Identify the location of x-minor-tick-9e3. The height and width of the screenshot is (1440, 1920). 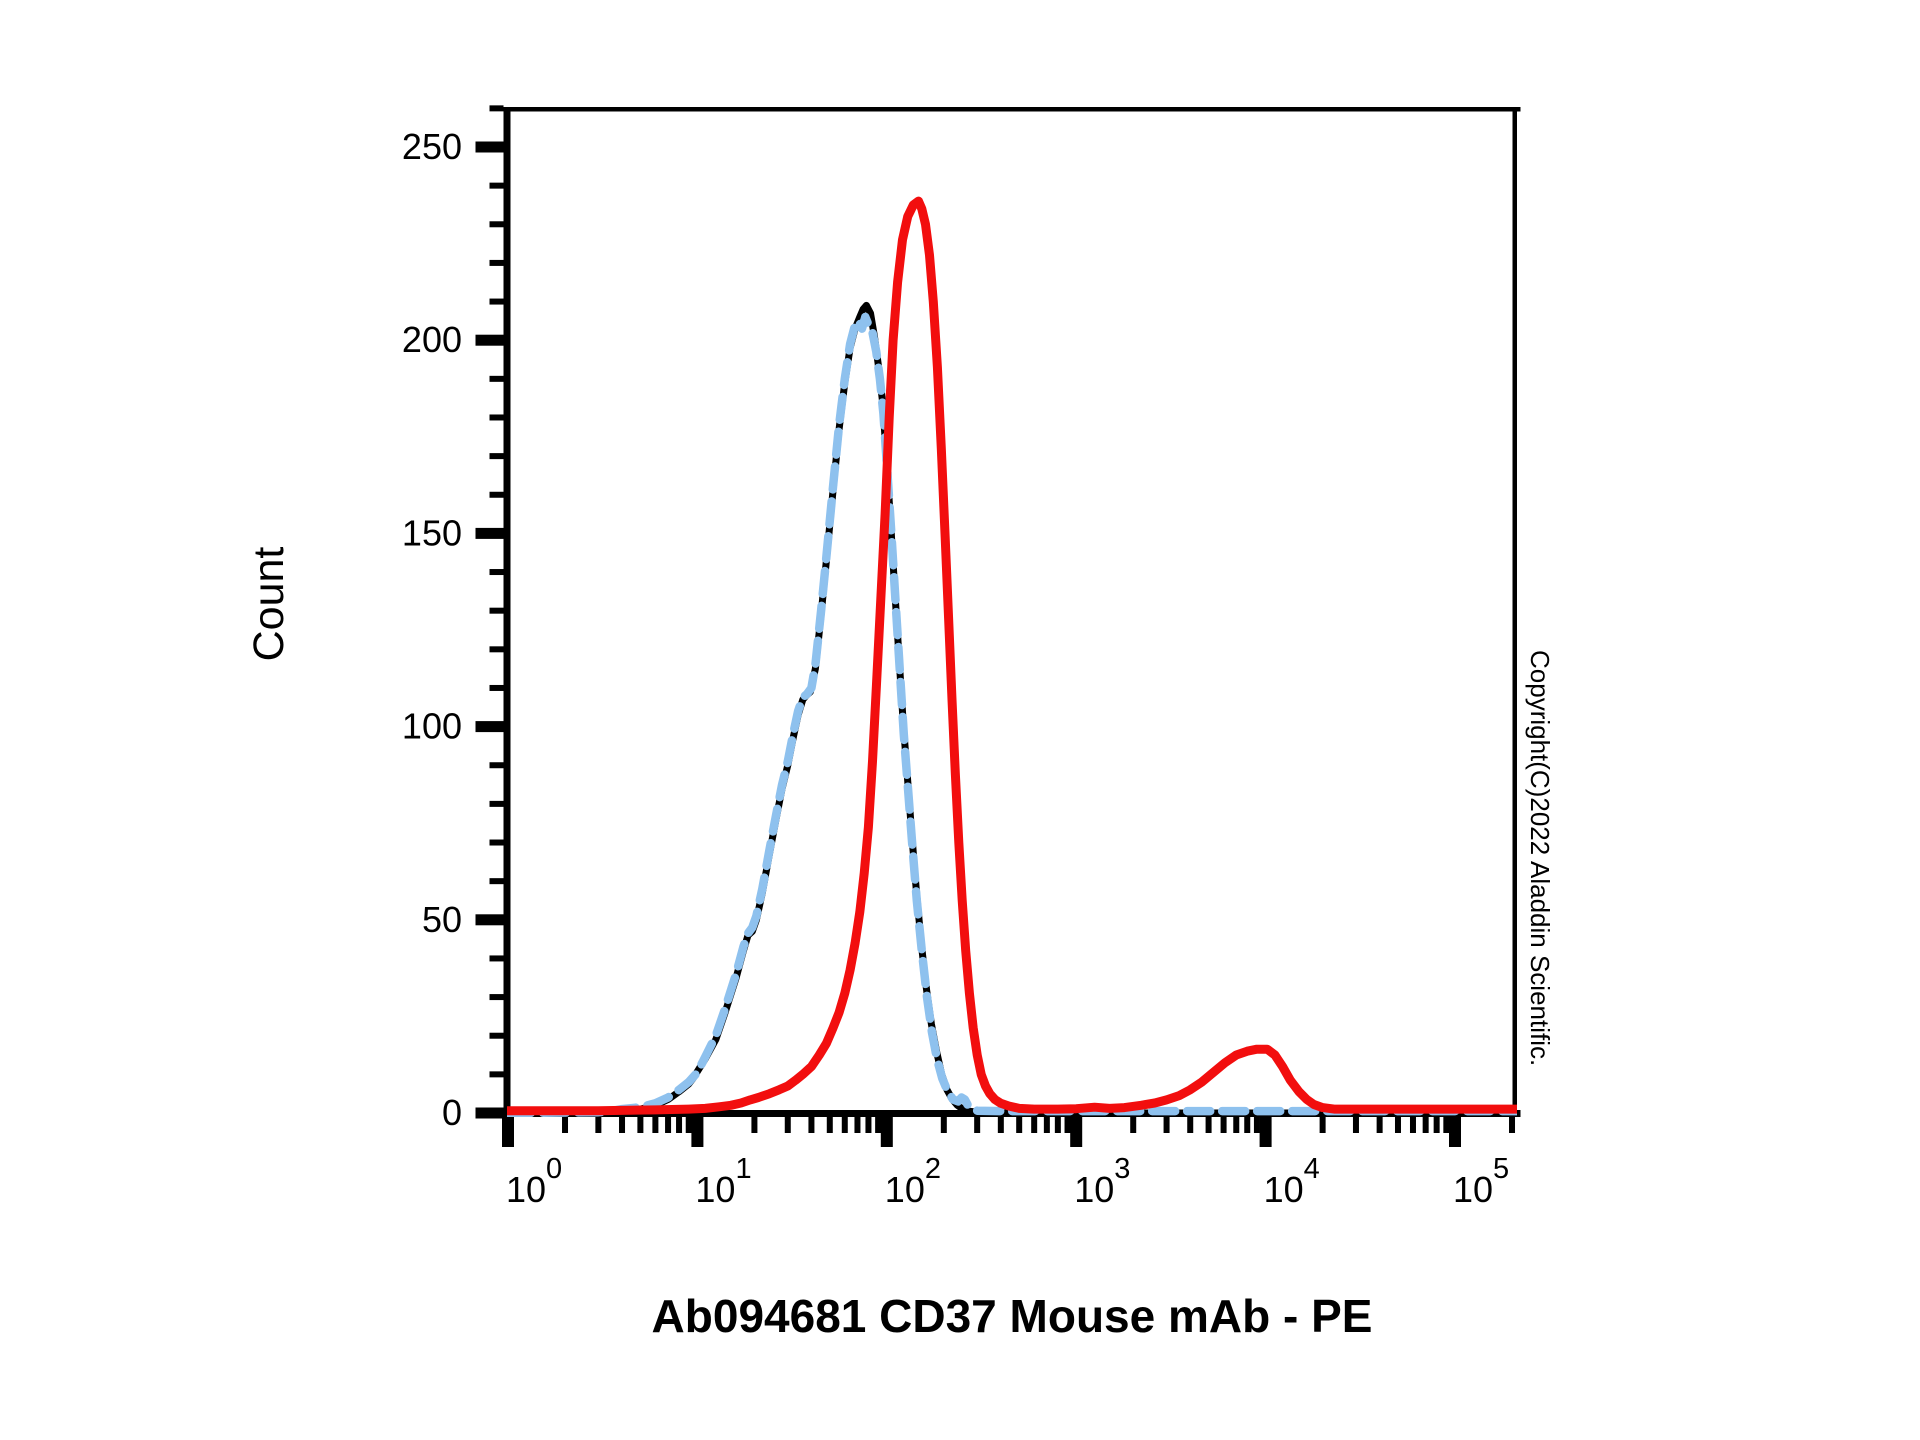
(1256, 1125).